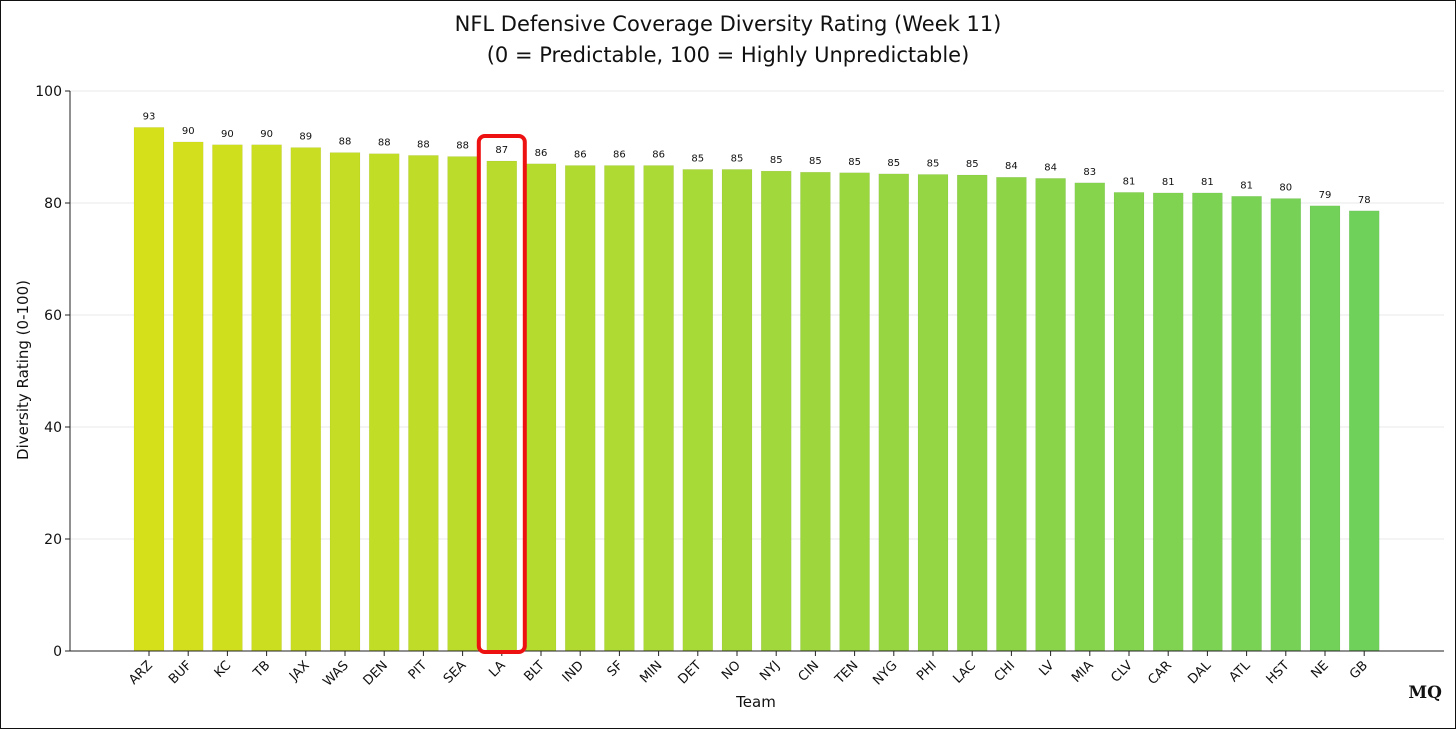 The height and width of the screenshot is (729, 1456). Describe the element at coordinates (965, 672) in the screenshot. I see `x-tick-label: LAC` at that location.